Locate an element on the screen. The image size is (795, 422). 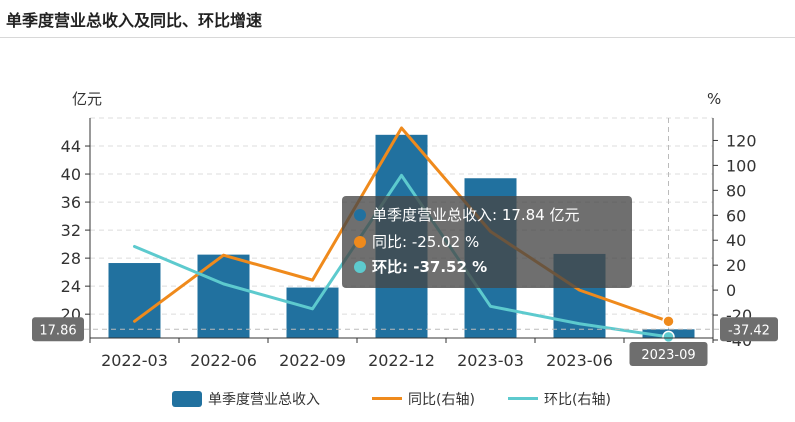
right-axis-label: 40 is located at coordinates (736, 240).